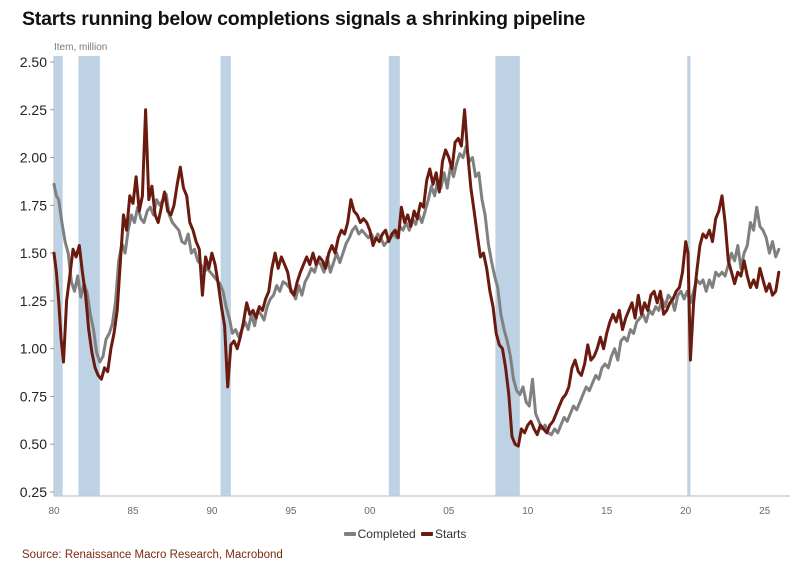 This screenshot has height=570, width=810. I want to click on y-axis-unit-label: Item, million, so click(81, 47).